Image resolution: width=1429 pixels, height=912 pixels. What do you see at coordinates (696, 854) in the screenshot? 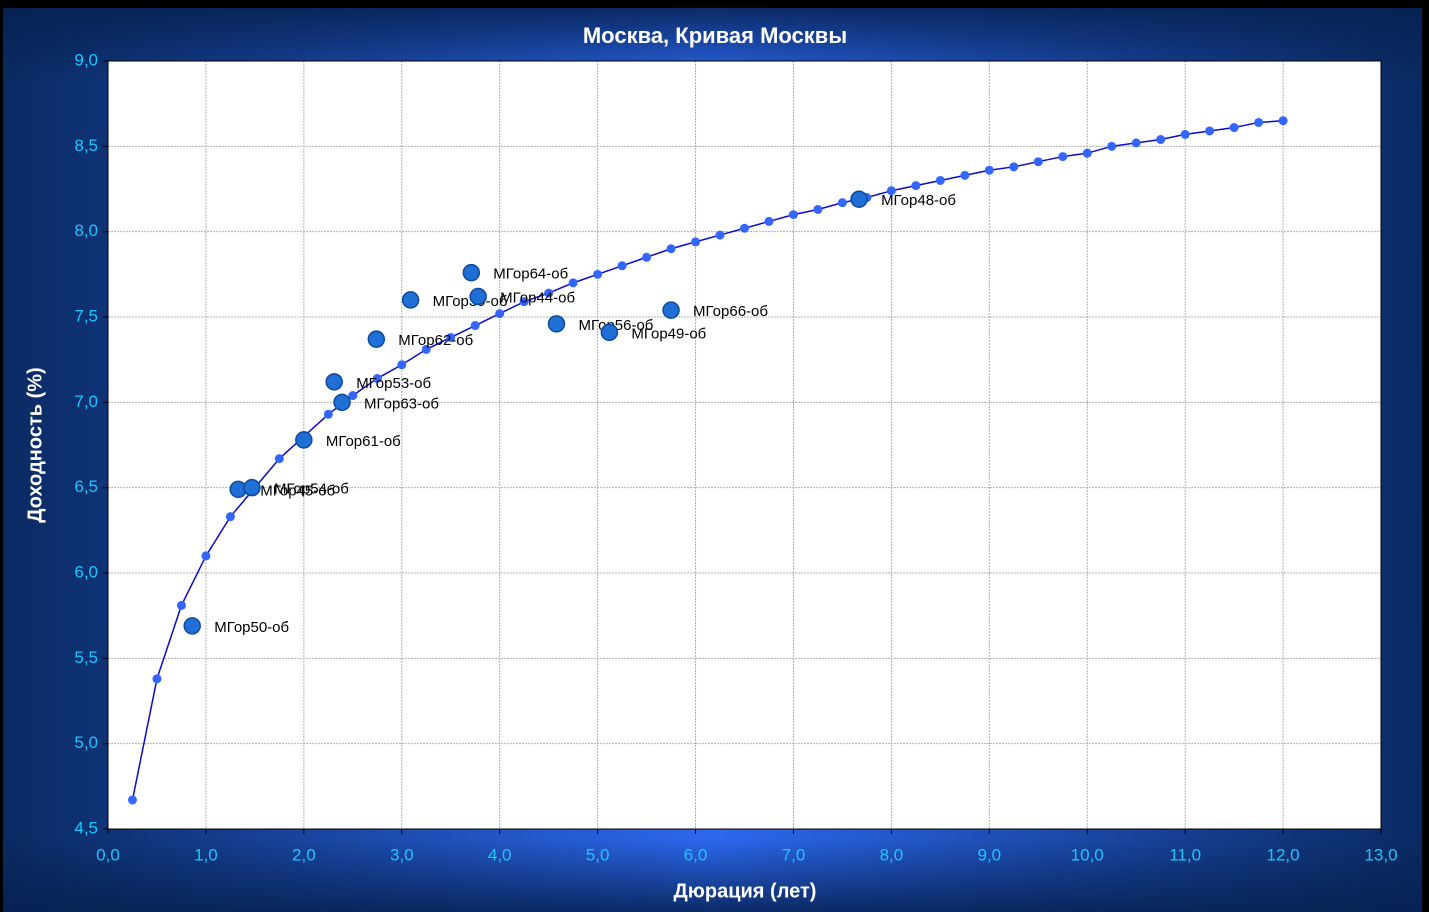
I see `x-tick-label: 6,0` at bounding box center [696, 854].